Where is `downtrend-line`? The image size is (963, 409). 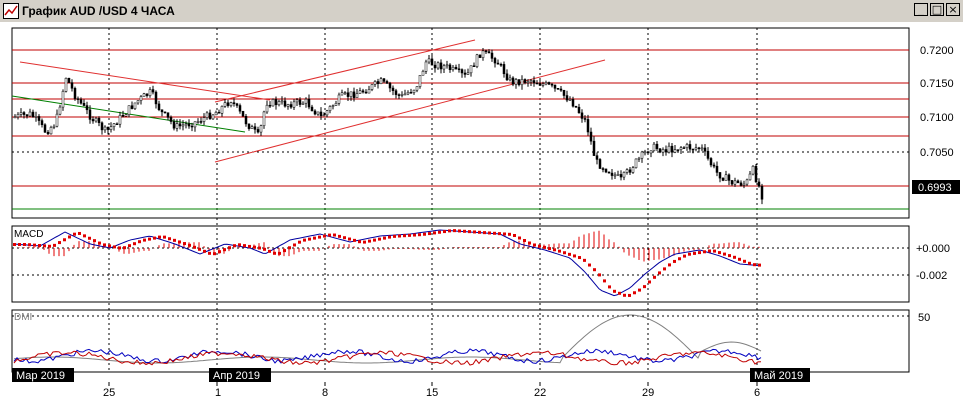
downtrend-line is located at coordinates (145, 81).